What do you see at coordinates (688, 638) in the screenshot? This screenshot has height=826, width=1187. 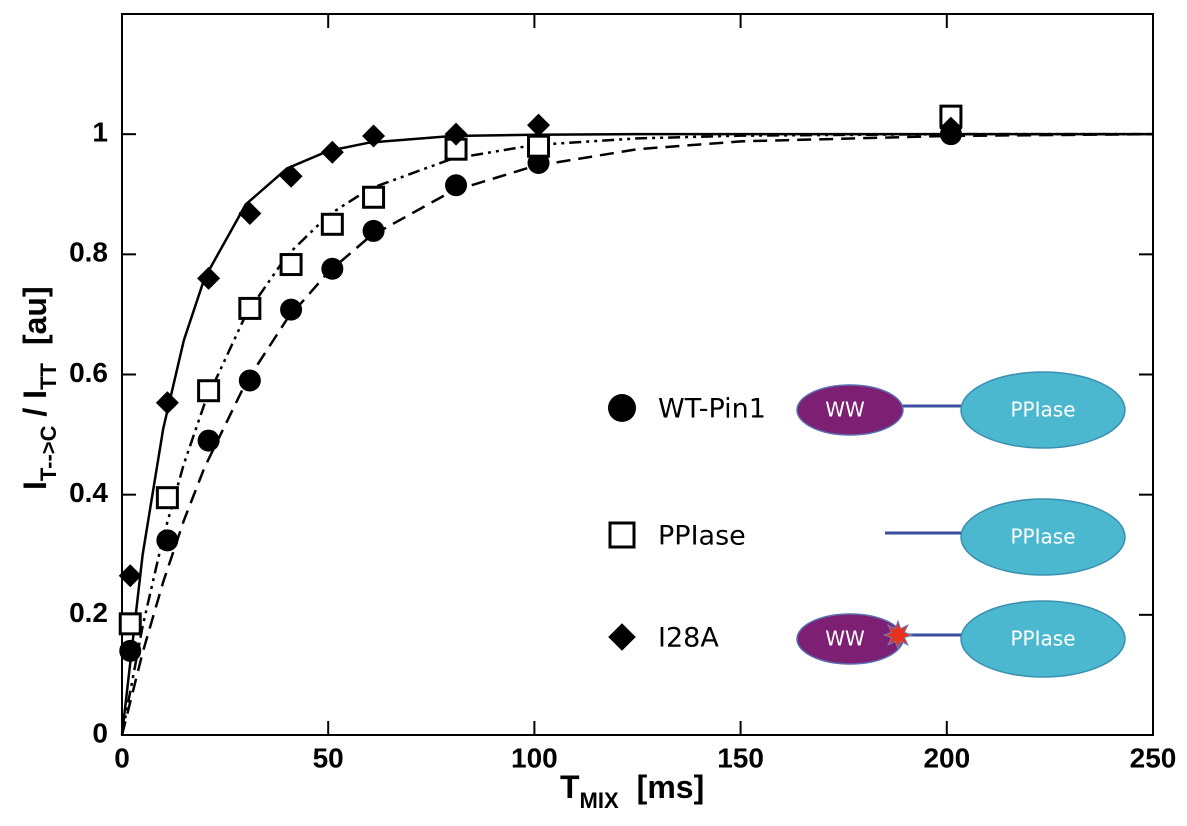 I see `legend-label: I28A` at bounding box center [688, 638].